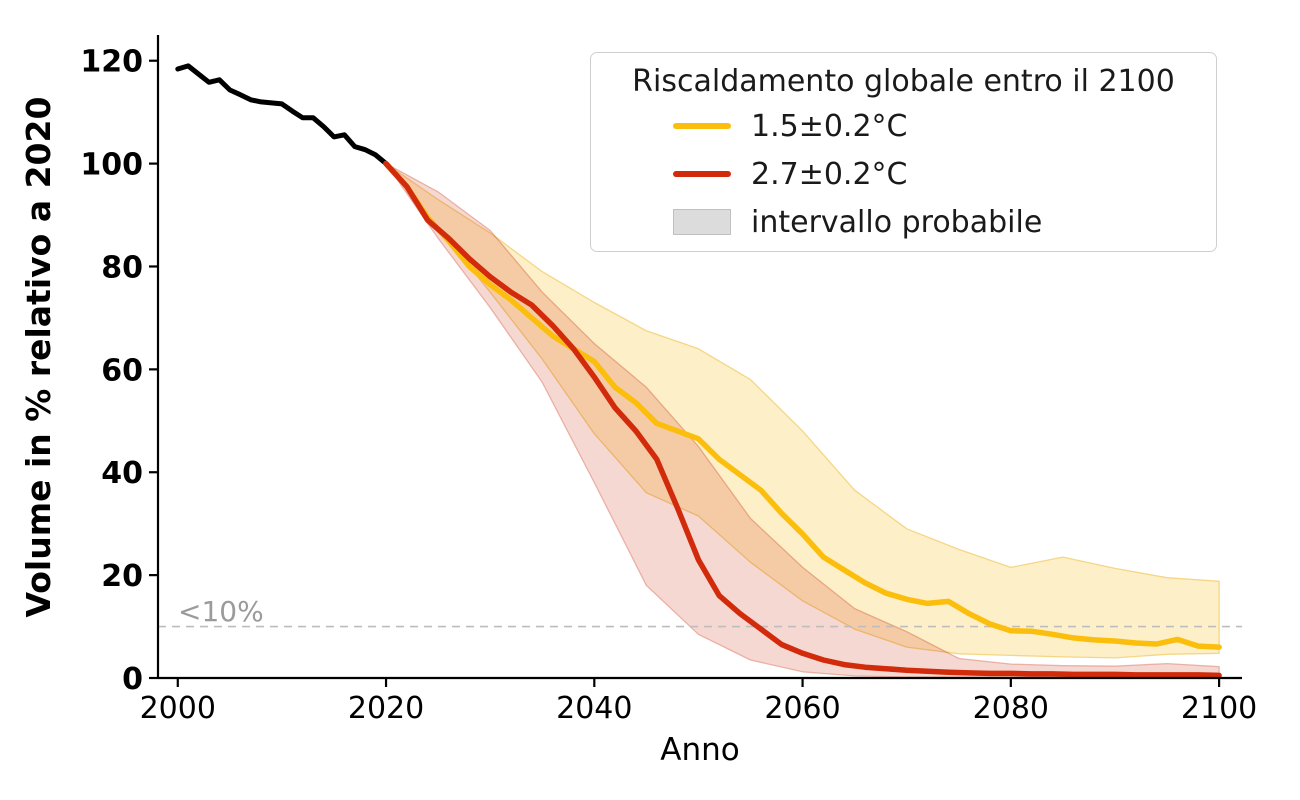  What do you see at coordinates (282, 115) in the screenshot?
I see `historical-line` at bounding box center [282, 115].